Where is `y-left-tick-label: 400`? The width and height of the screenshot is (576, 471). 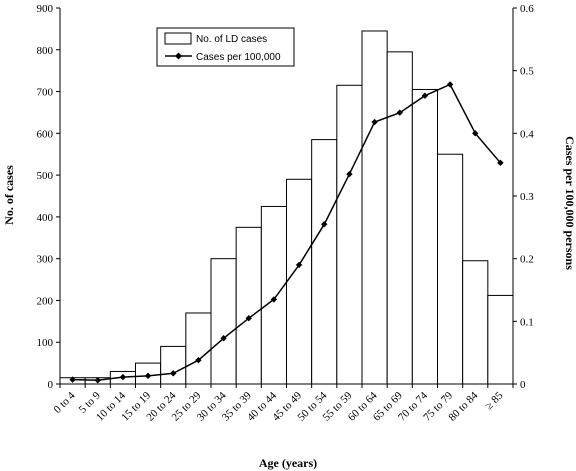
y-left-tick-label: 400 is located at coordinates (45, 218).